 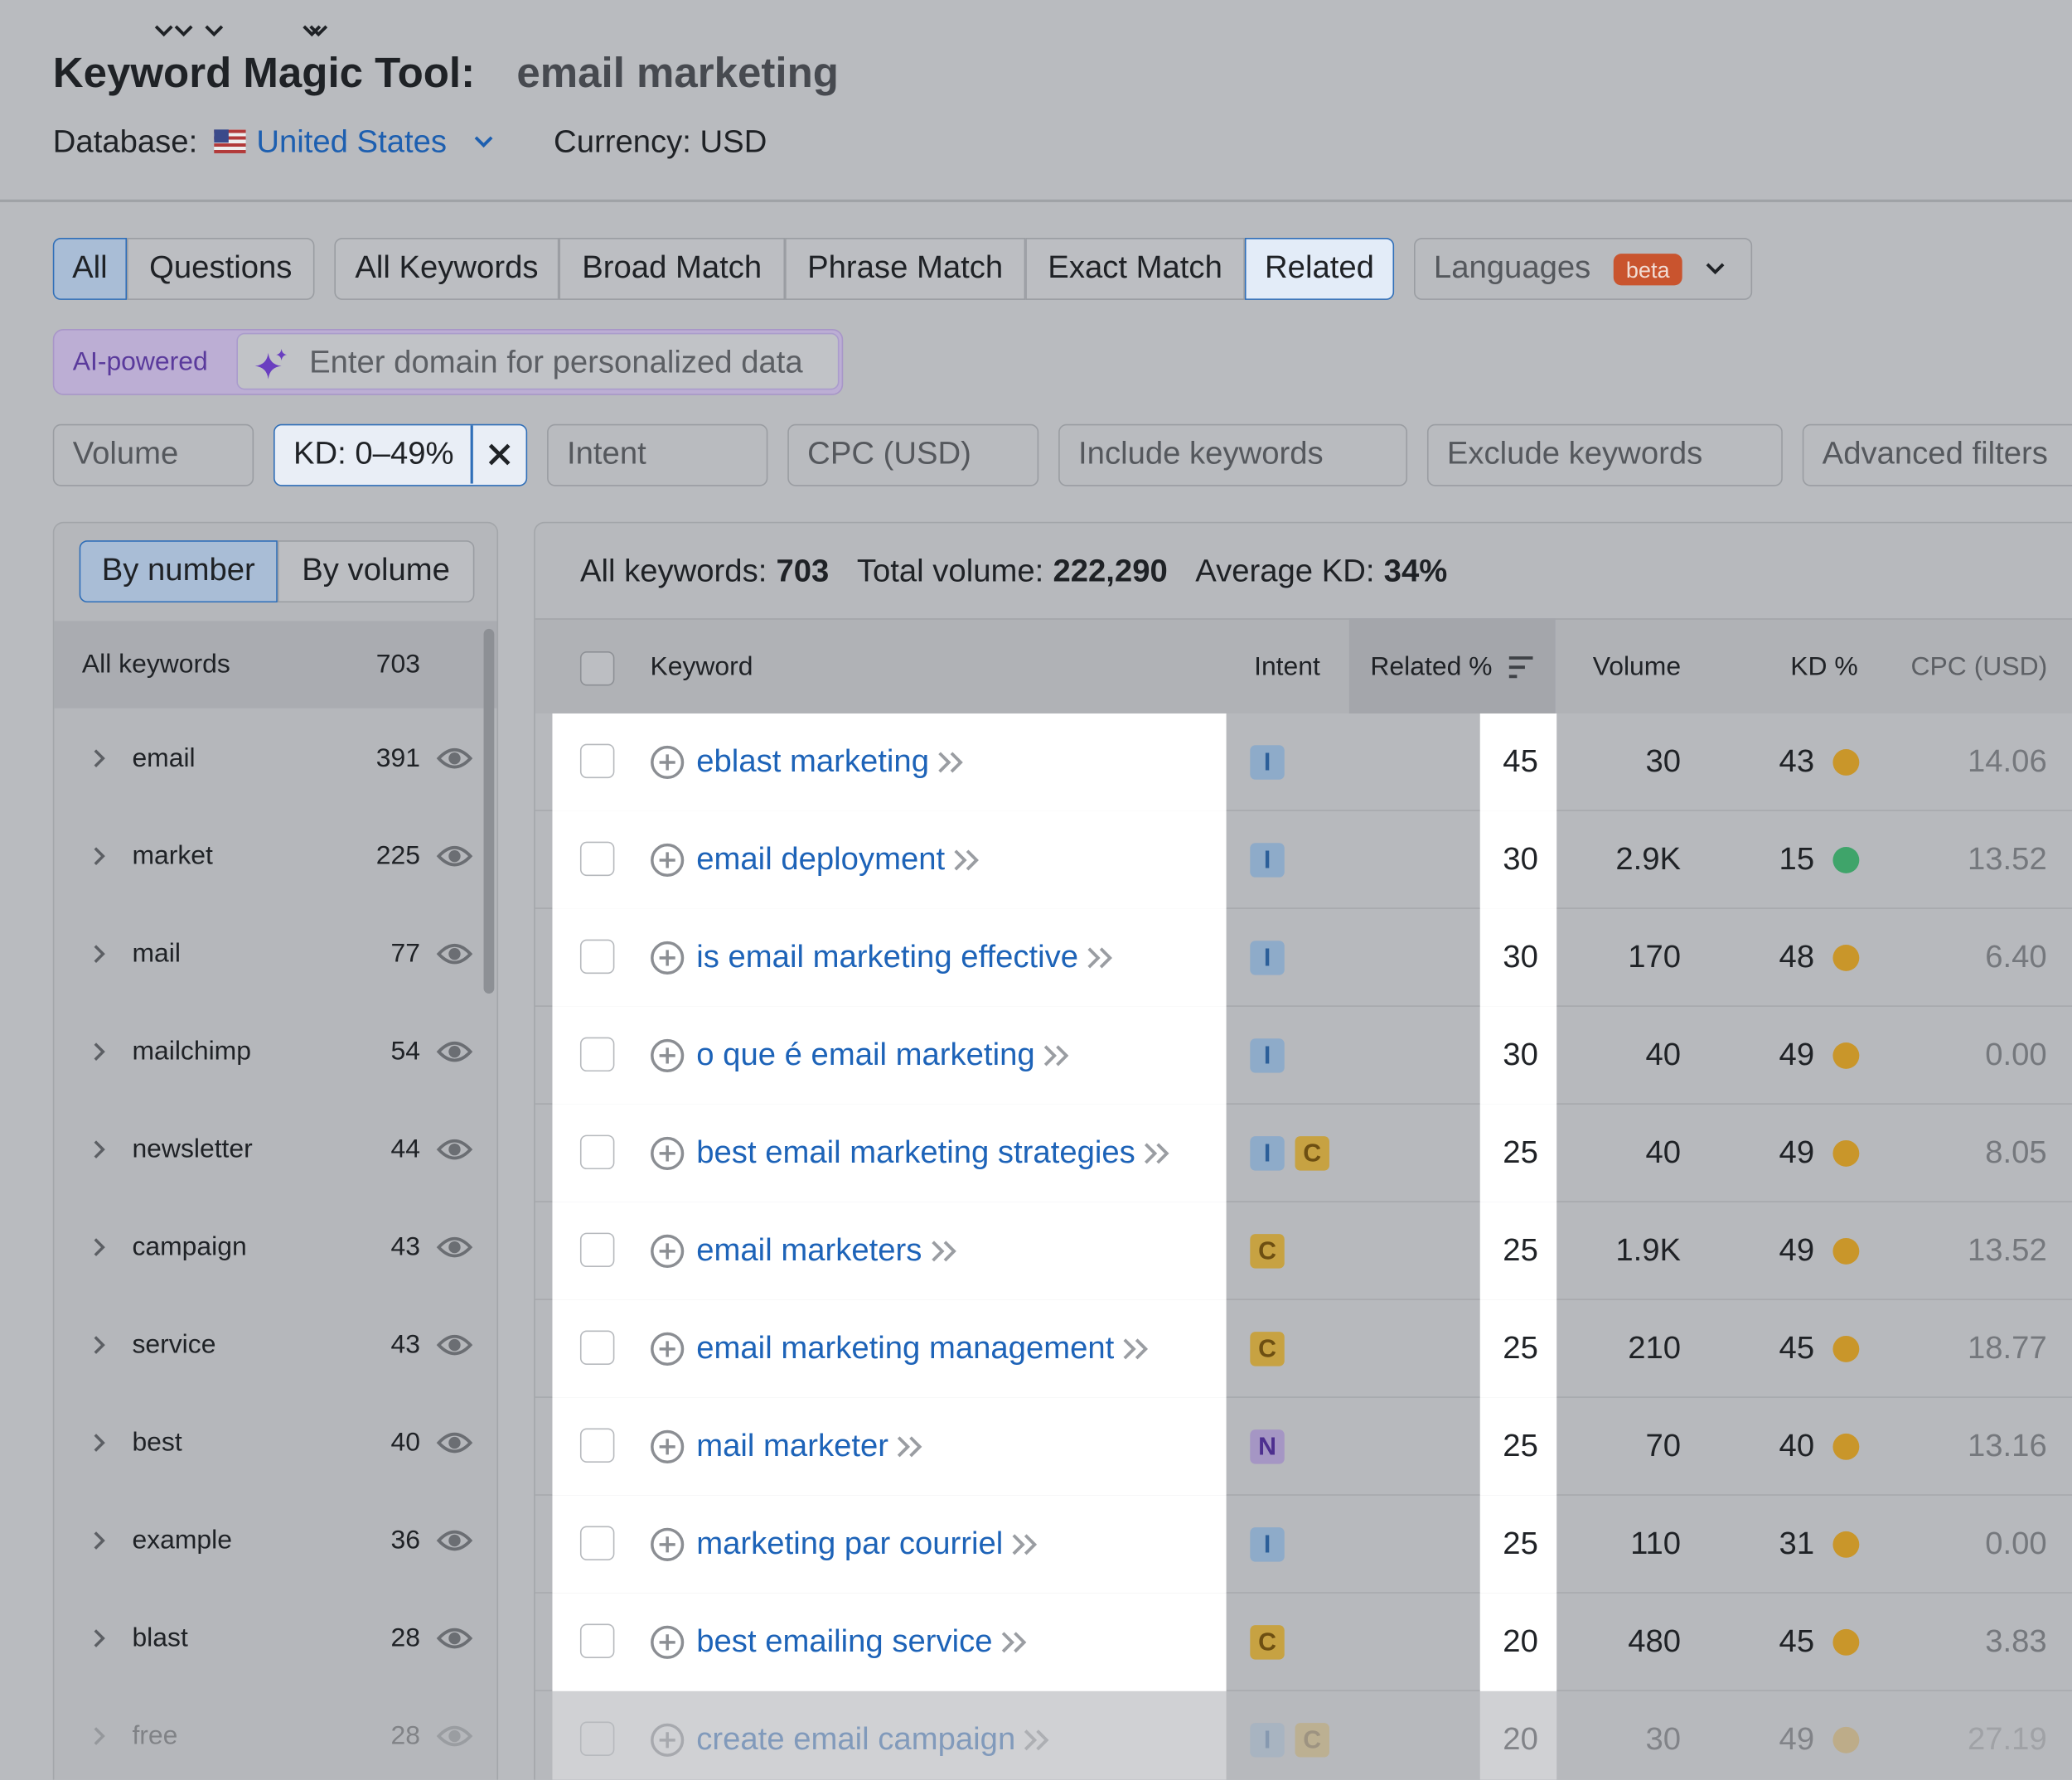 I want to click on keyword-link: email deployment, so click(x=821, y=859).